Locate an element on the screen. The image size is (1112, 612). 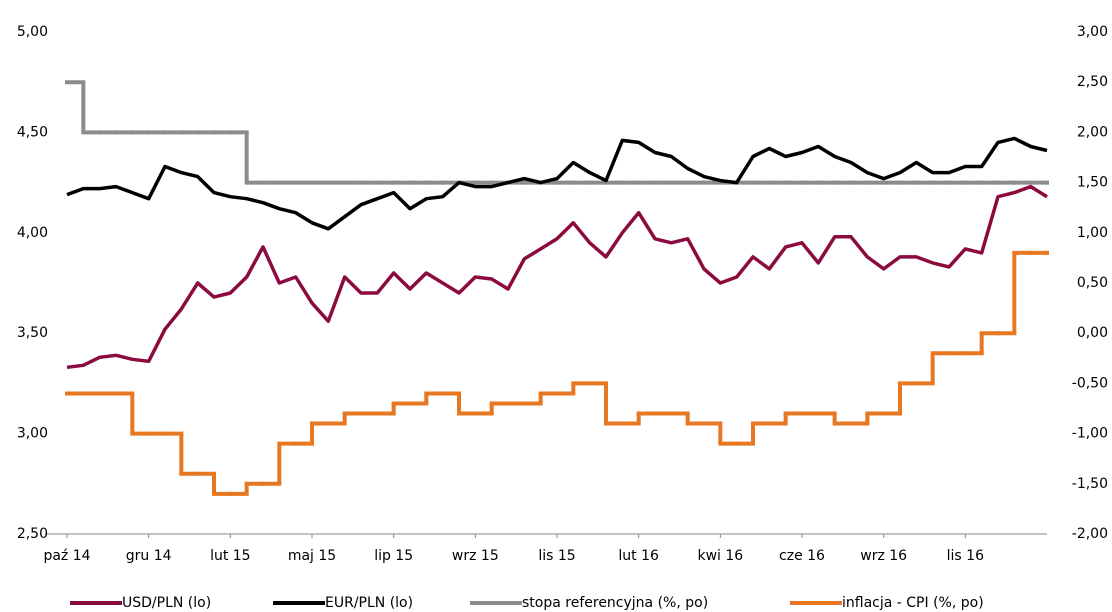
legend-label: inflacja - CPI (%, po) is located at coordinates (913, 603).